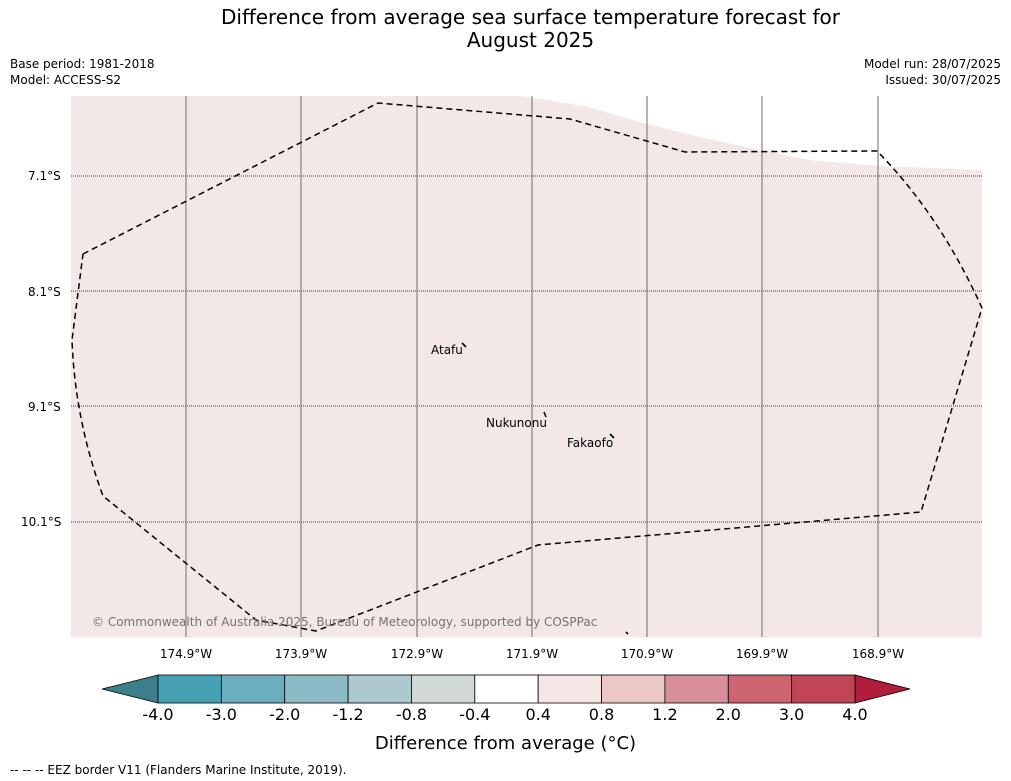 Image resolution: width=1011 pixels, height=781 pixels. I want to click on model-name: Model: ACCESS-S2, so click(66, 80).